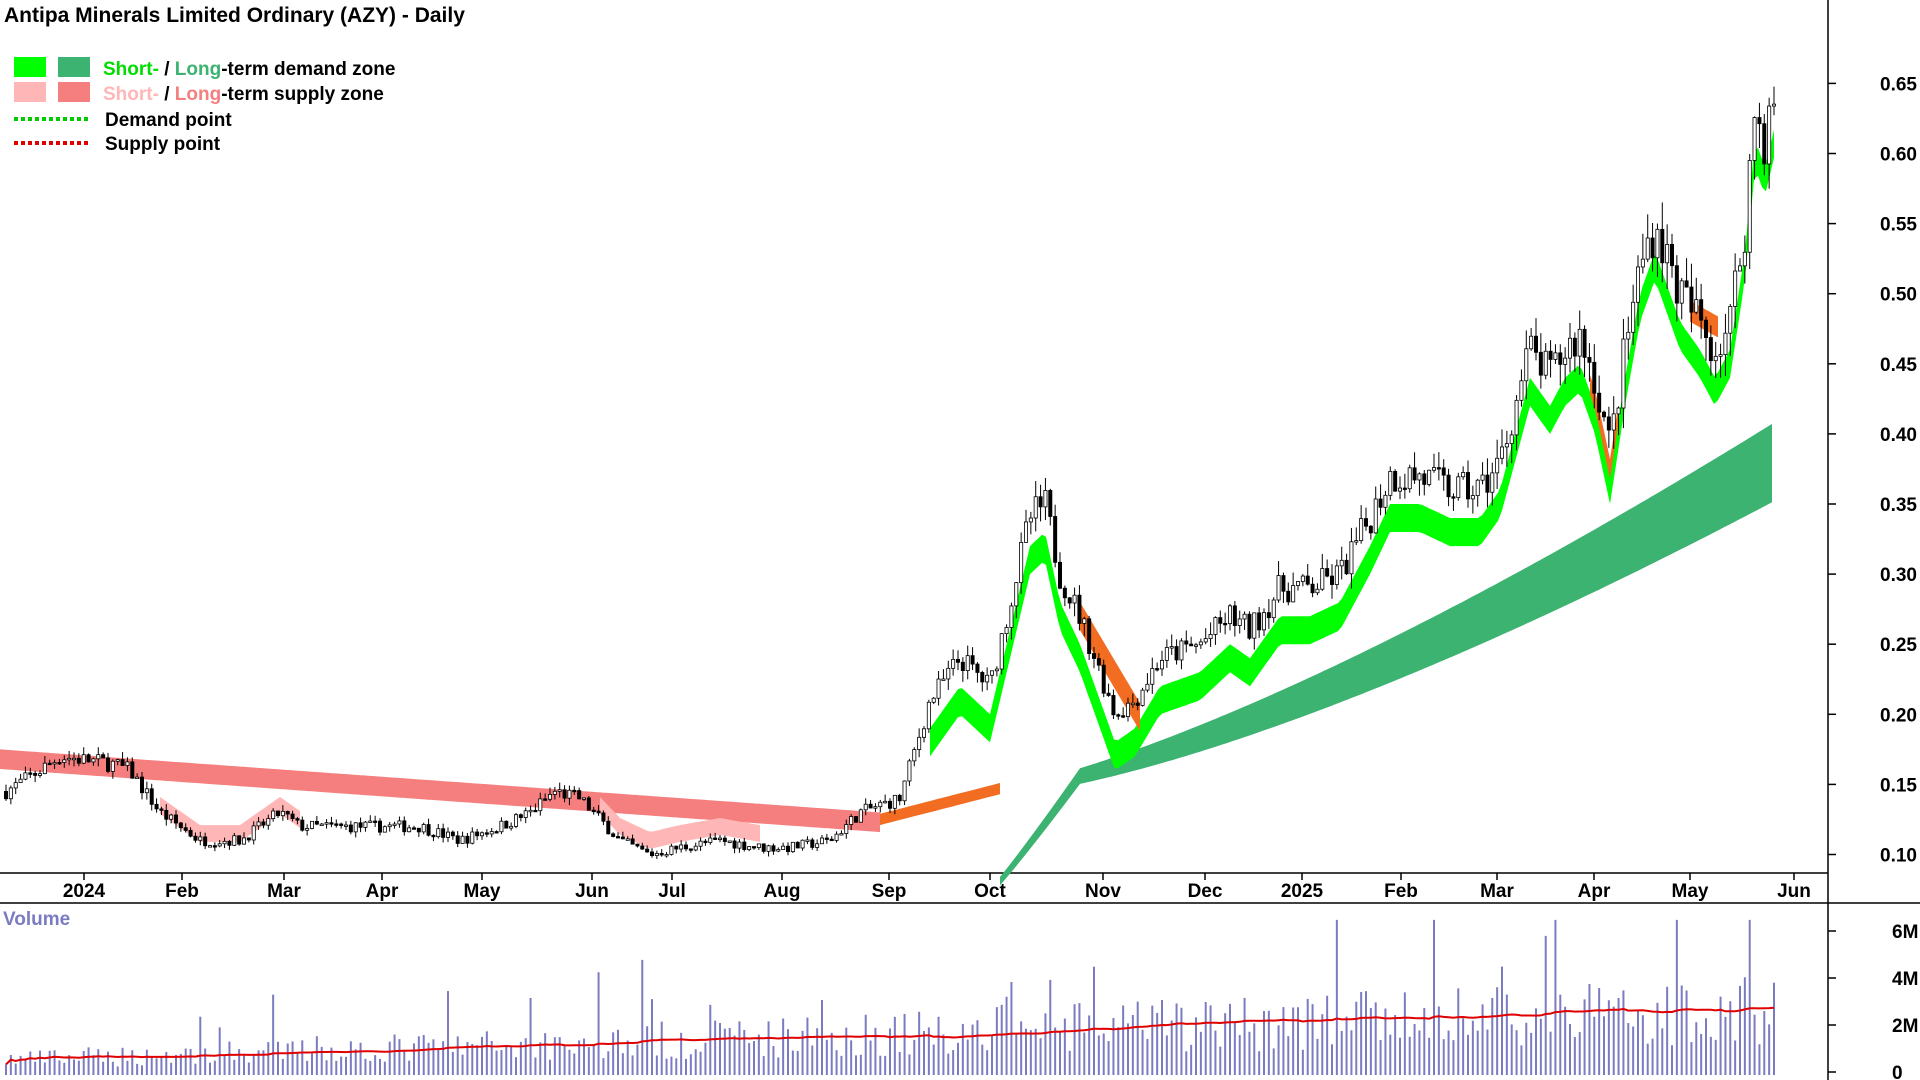  What do you see at coordinates (990, 891) in the screenshot?
I see `time-tick-label: Oct` at bounding box center [990, 891].